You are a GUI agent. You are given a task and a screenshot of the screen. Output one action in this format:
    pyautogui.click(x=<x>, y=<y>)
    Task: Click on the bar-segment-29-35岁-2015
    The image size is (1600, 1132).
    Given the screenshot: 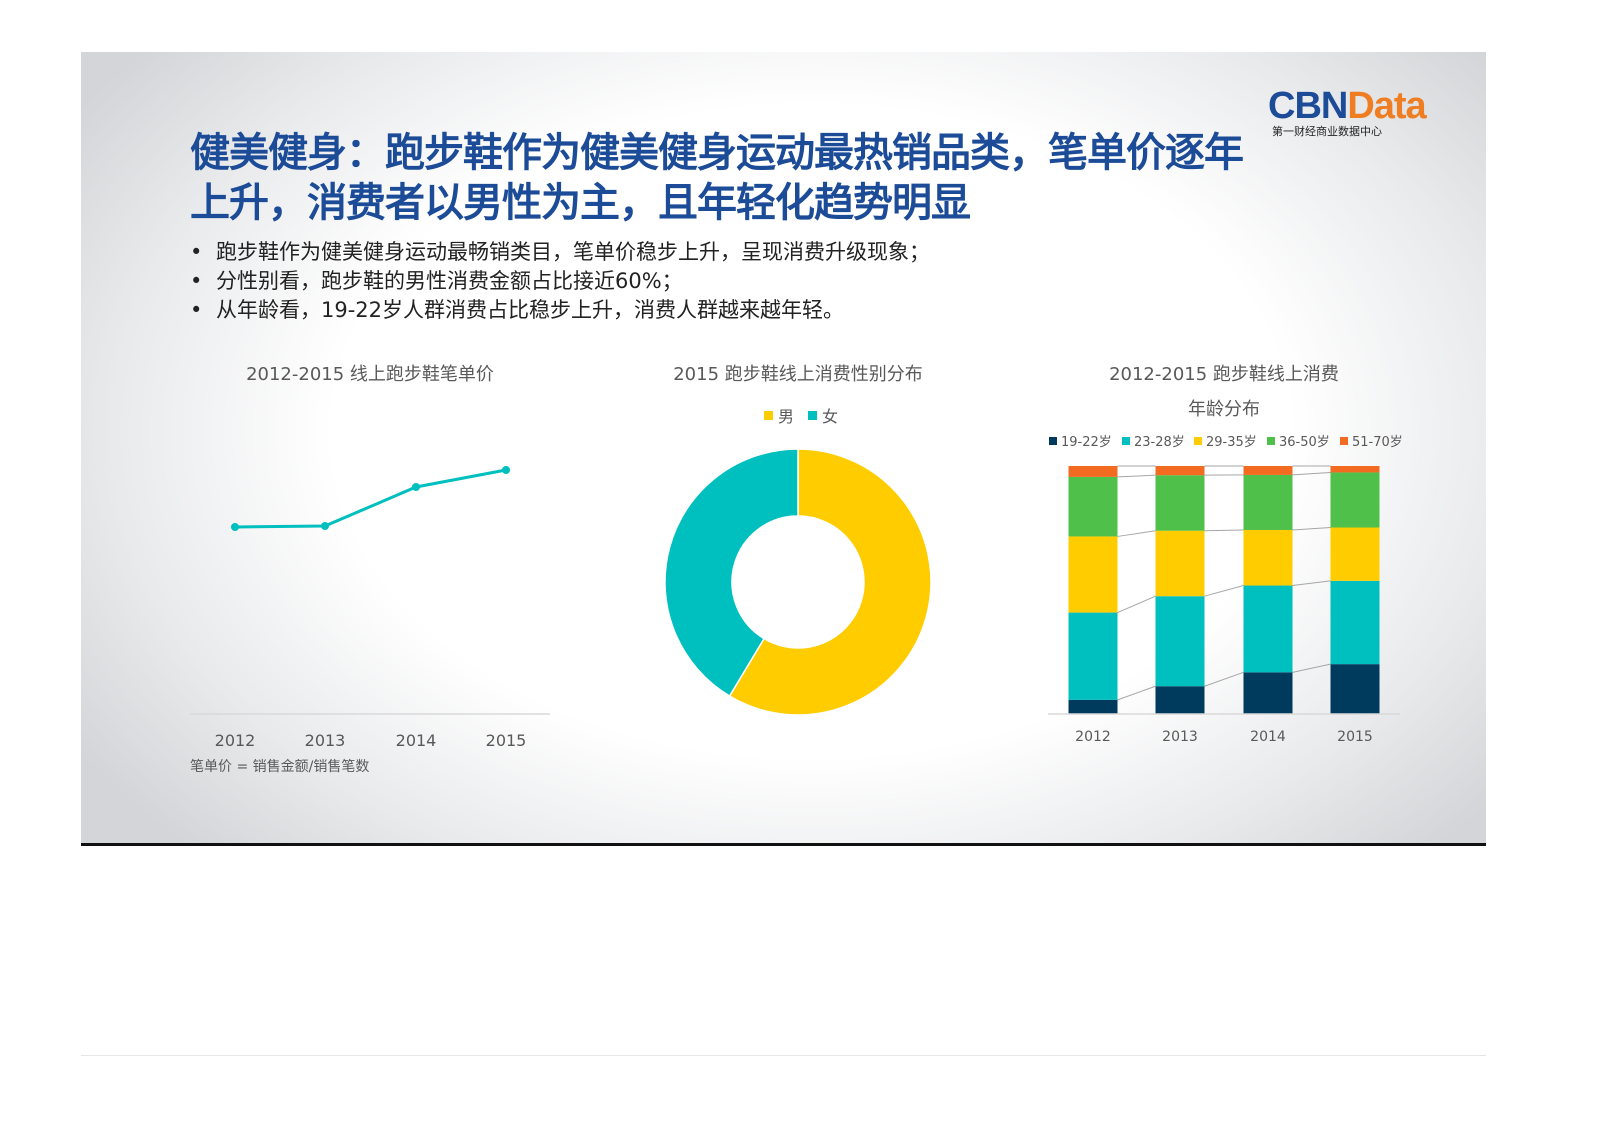 What is the action you would take?
    pyautogui.click(x=1355, y=554)
    